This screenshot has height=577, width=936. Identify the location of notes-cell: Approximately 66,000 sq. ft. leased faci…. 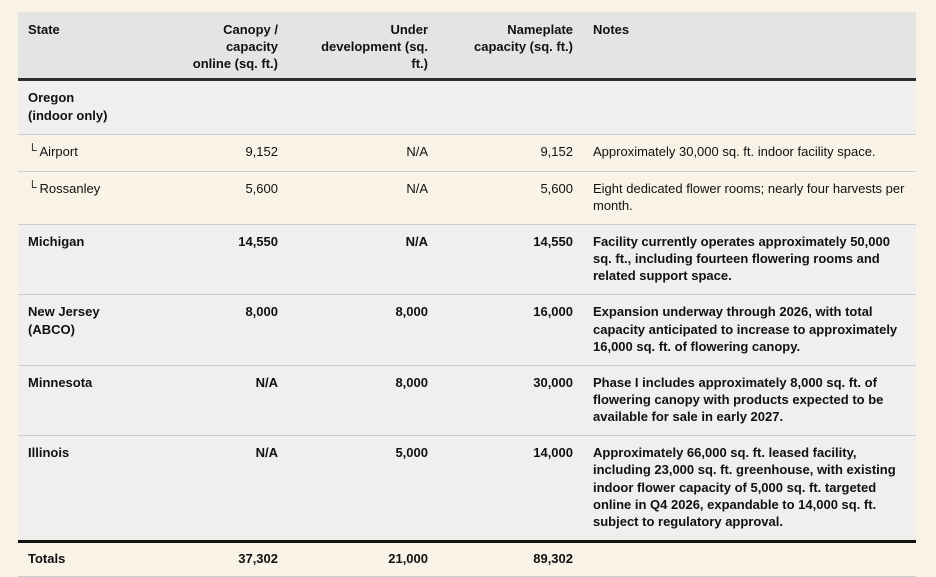
(749, 488).